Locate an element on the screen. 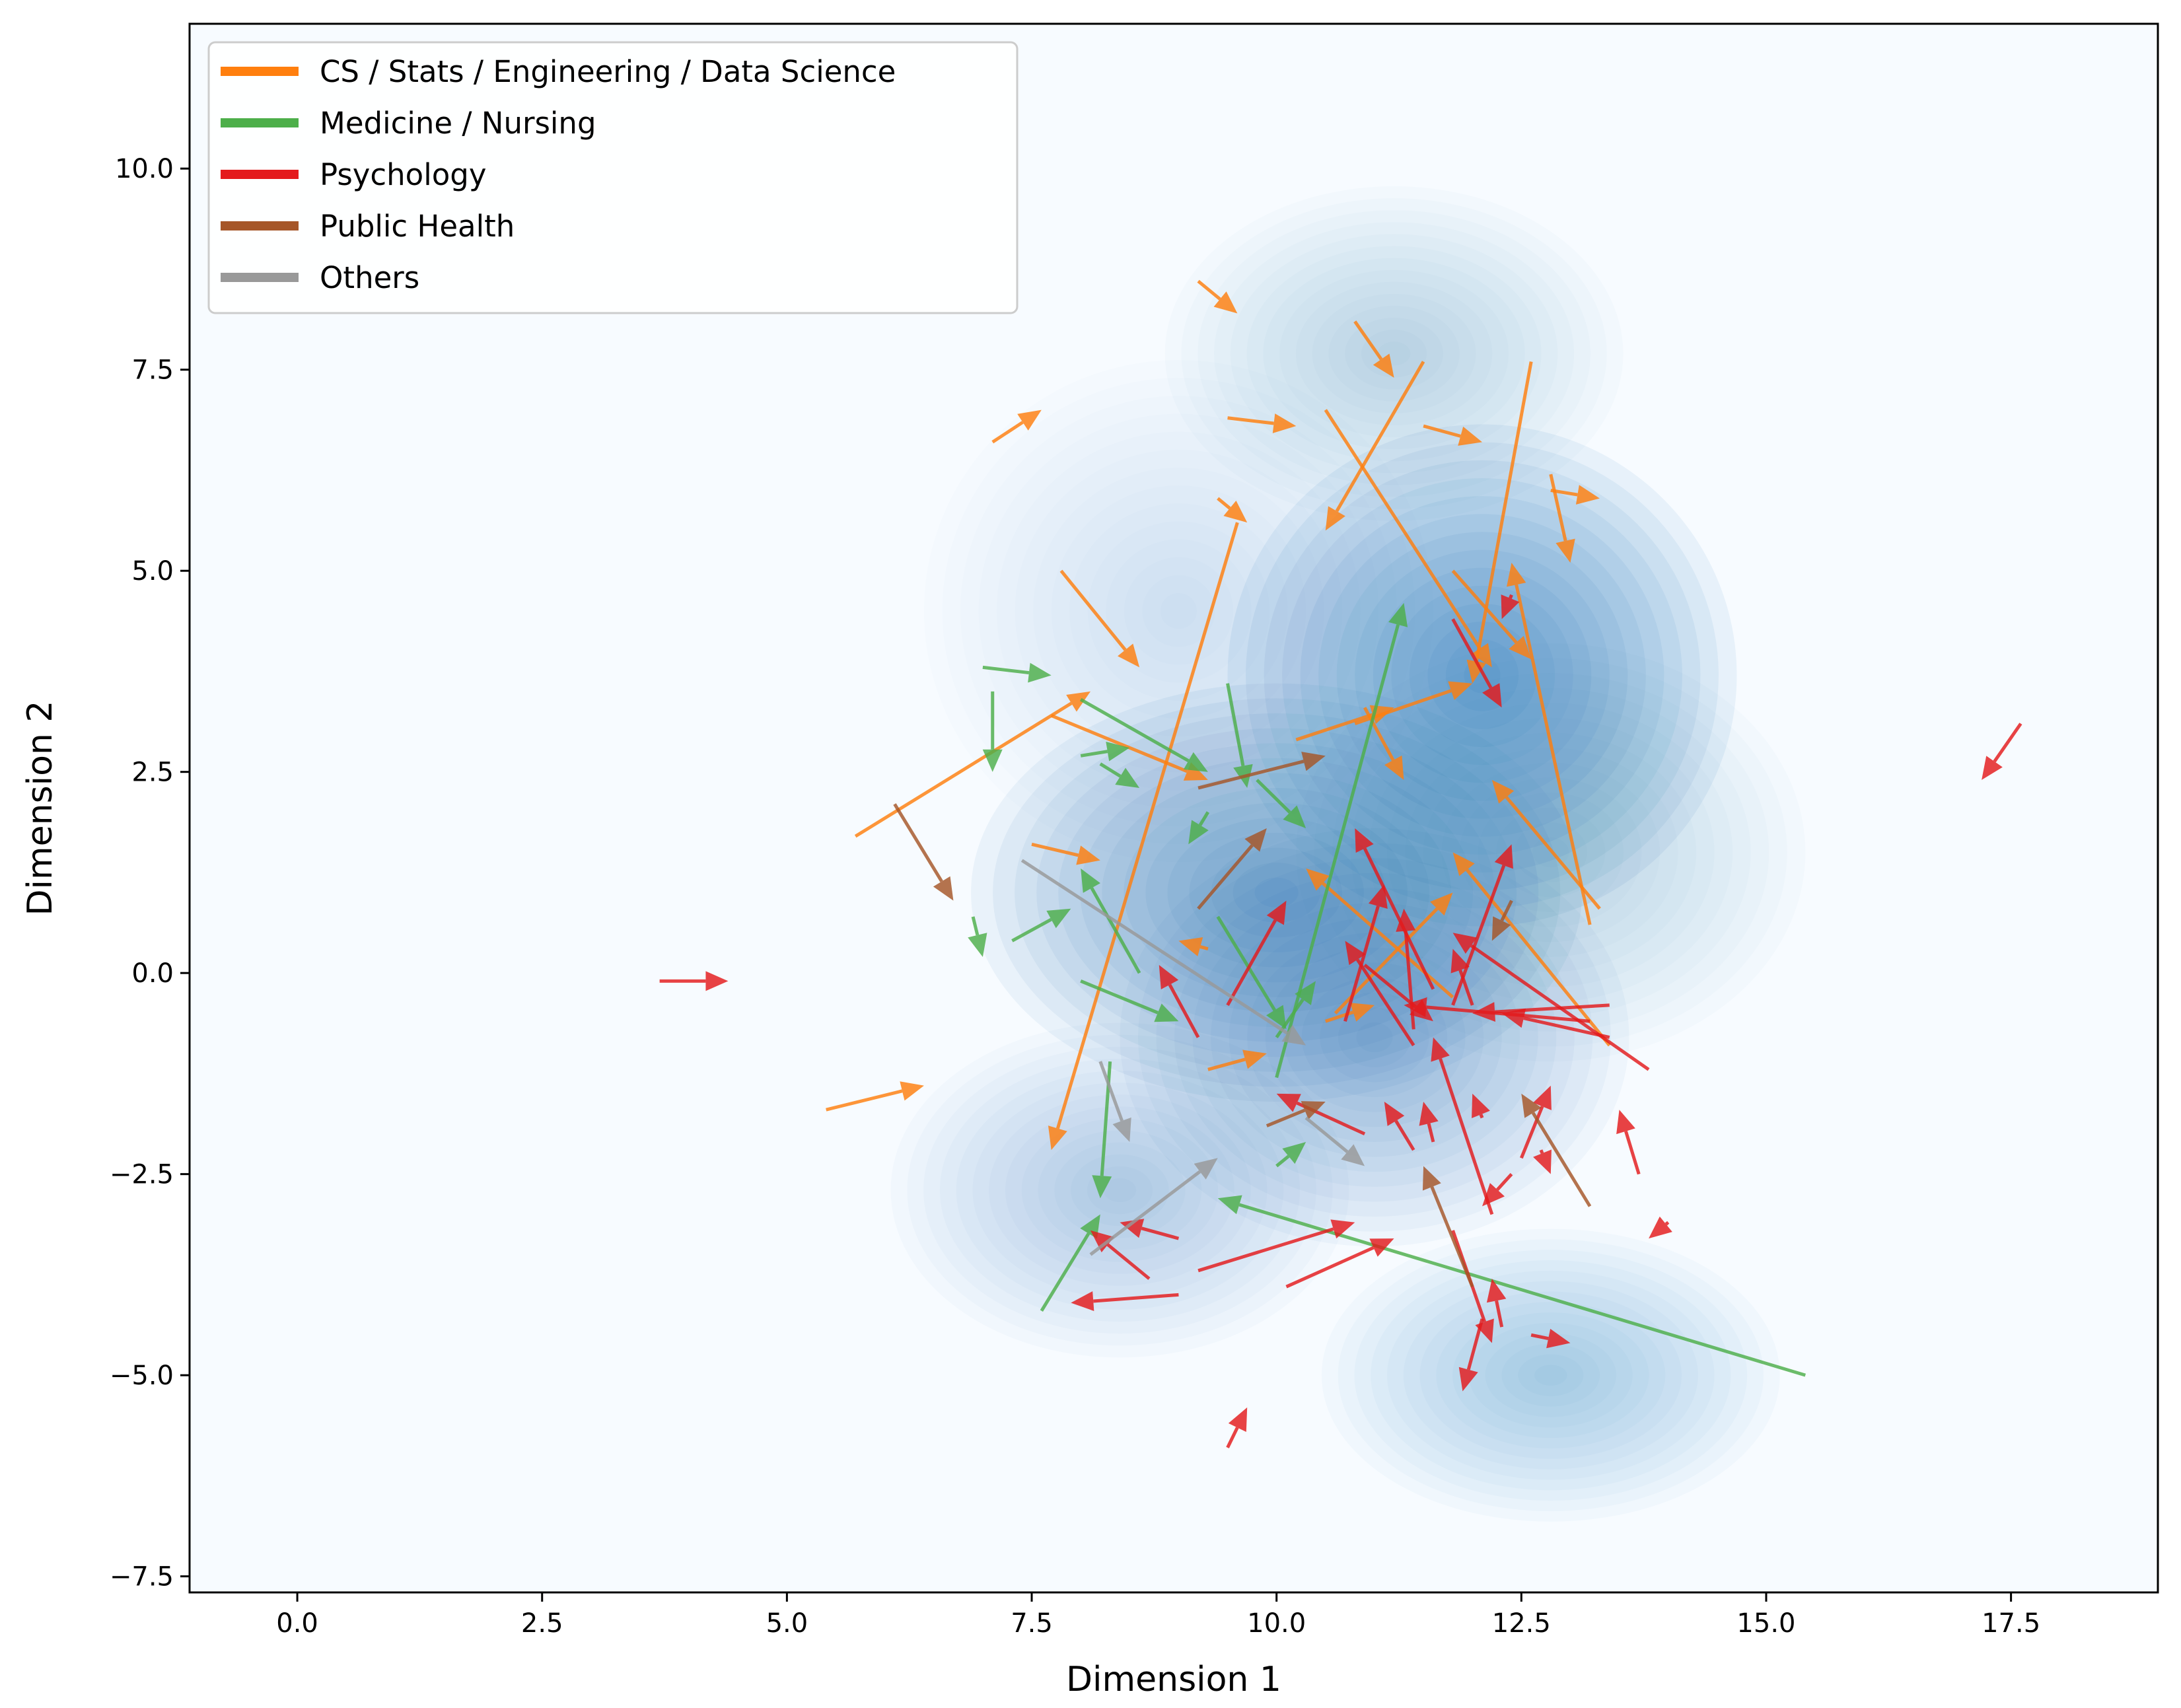 This screenshot has width=2181, height=1708. y-tick-label: 0.0 is located at coordinates (152, 974).